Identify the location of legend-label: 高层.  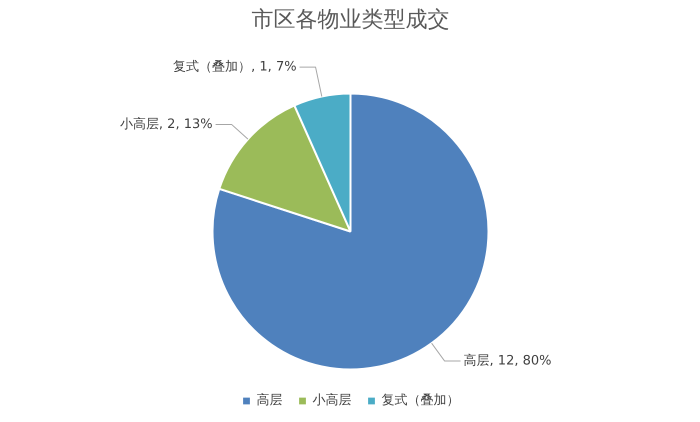
(269, 400).